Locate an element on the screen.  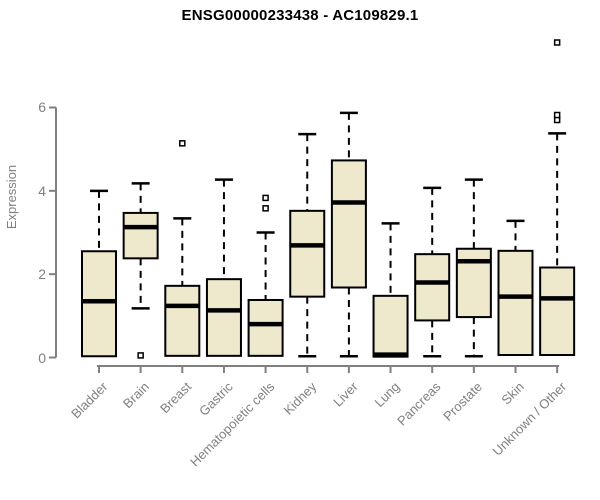
chart-title: ENSG00000233438 - AC109829.1 is located at coordinates (300, 15).